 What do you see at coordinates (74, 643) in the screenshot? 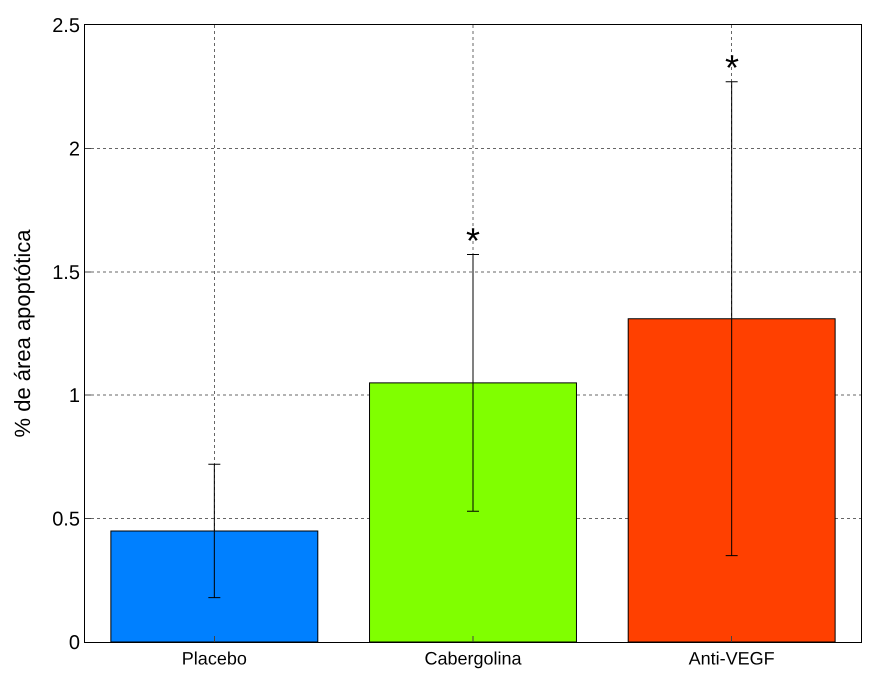
I see `y-tick-label: 0` at bounding box center [74, 643].